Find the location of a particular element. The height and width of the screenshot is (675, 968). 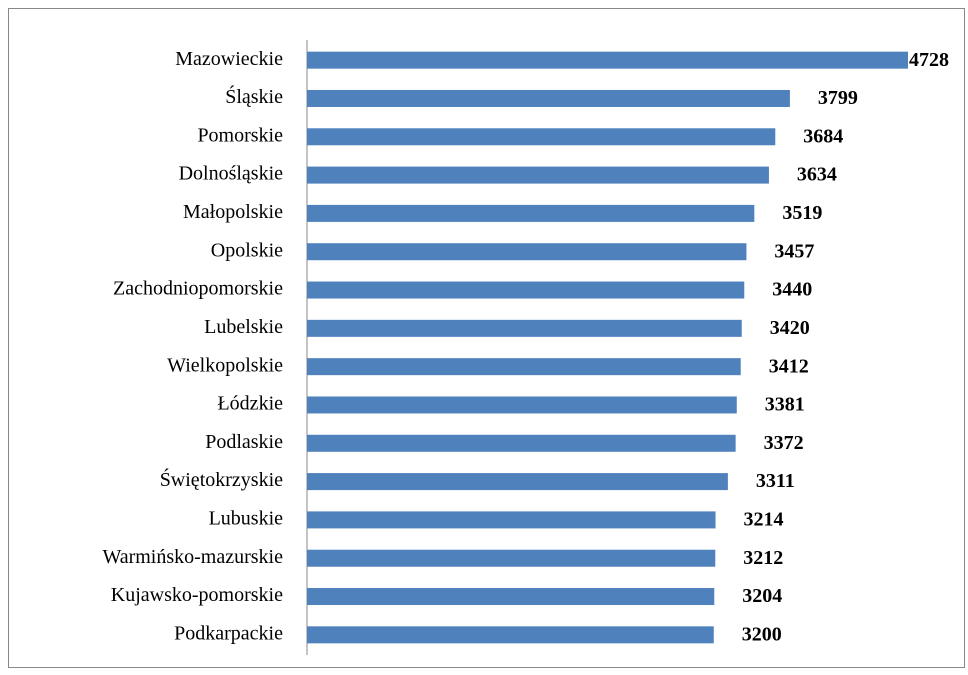

data-label: 3311 is located at coordinates (775, 481).